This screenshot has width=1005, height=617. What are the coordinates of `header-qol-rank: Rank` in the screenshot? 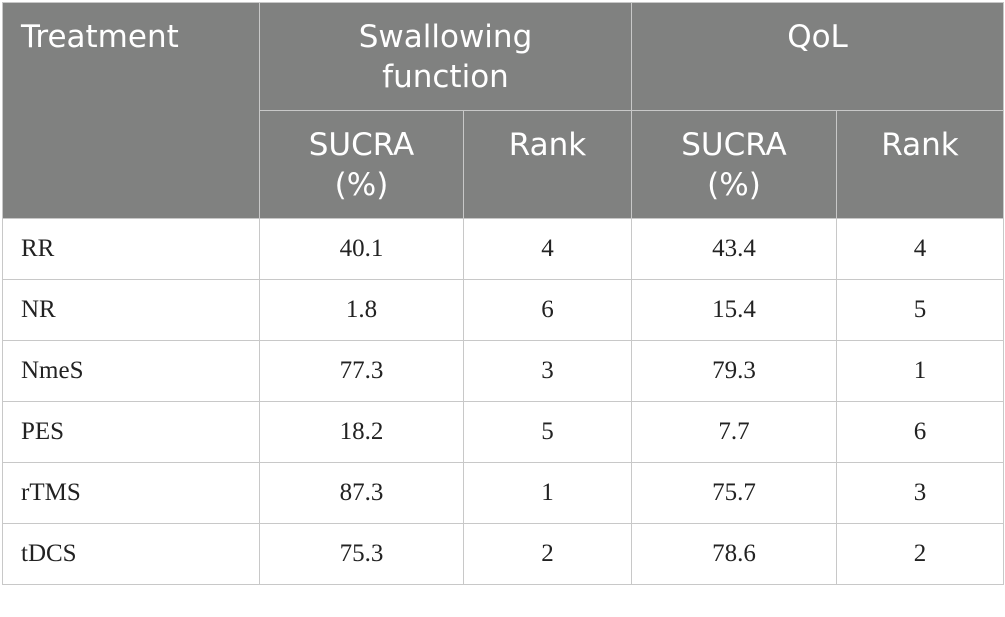 It's located at (920, 164).